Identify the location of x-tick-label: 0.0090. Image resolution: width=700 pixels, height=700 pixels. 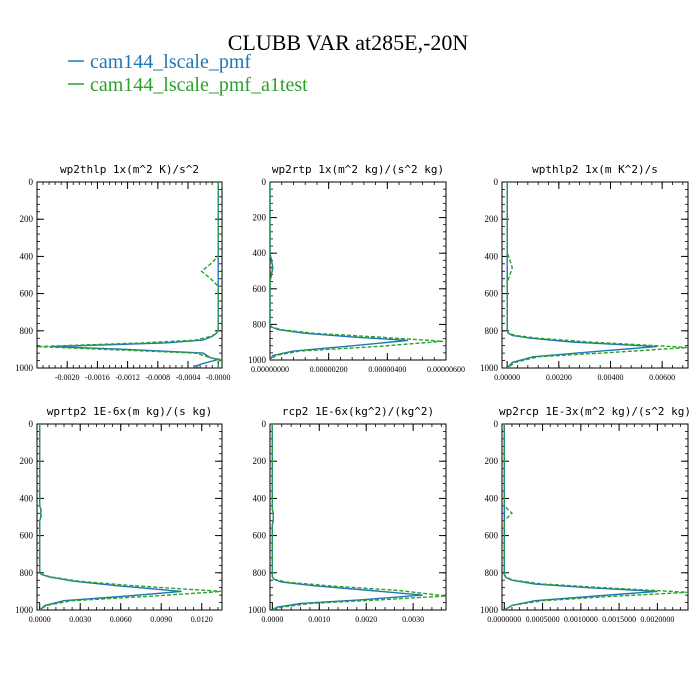
(161, 619).